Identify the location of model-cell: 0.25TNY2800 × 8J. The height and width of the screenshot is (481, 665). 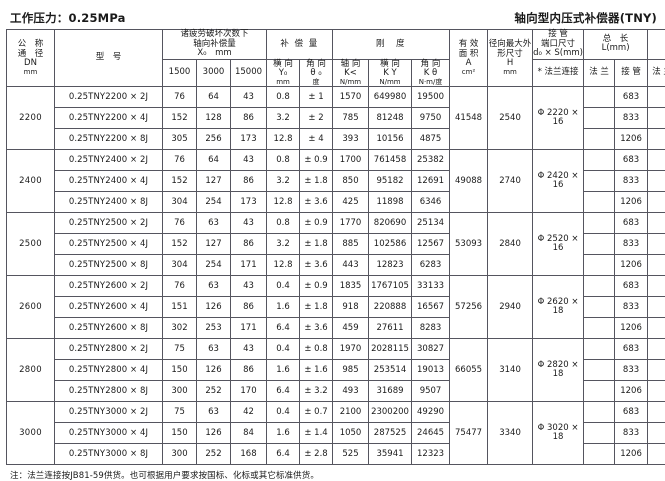
(109, 391).